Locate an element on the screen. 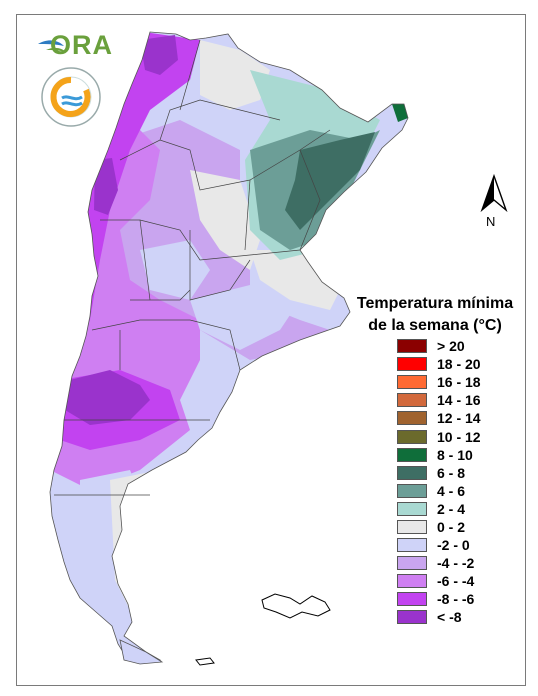 This screenshot has height=696, width=538. smn-logo-icon is located at coordinates (71, 97).